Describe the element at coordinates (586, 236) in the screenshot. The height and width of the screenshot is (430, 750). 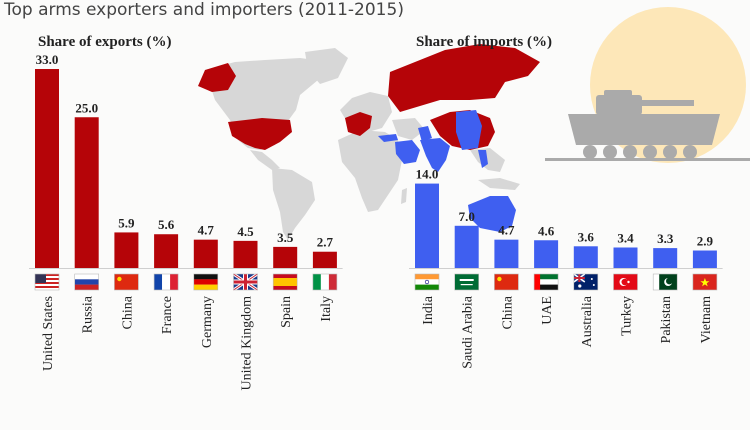
I see `imports-value-label: 3.6` at that location.